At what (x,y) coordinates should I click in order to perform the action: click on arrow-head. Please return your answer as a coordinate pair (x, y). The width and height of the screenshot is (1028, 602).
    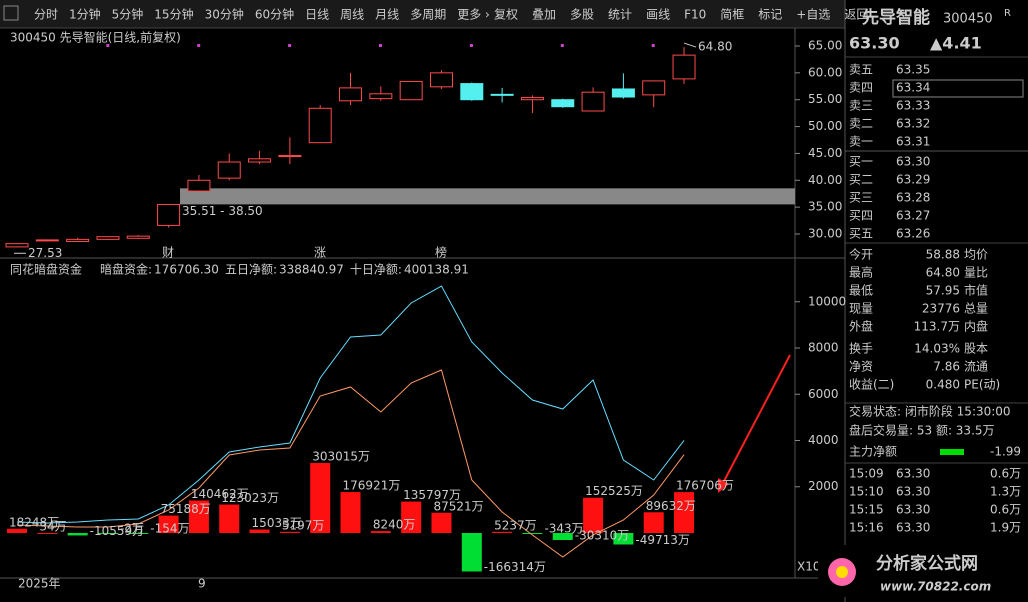
    Looking at the image, I should click on (723, 485).